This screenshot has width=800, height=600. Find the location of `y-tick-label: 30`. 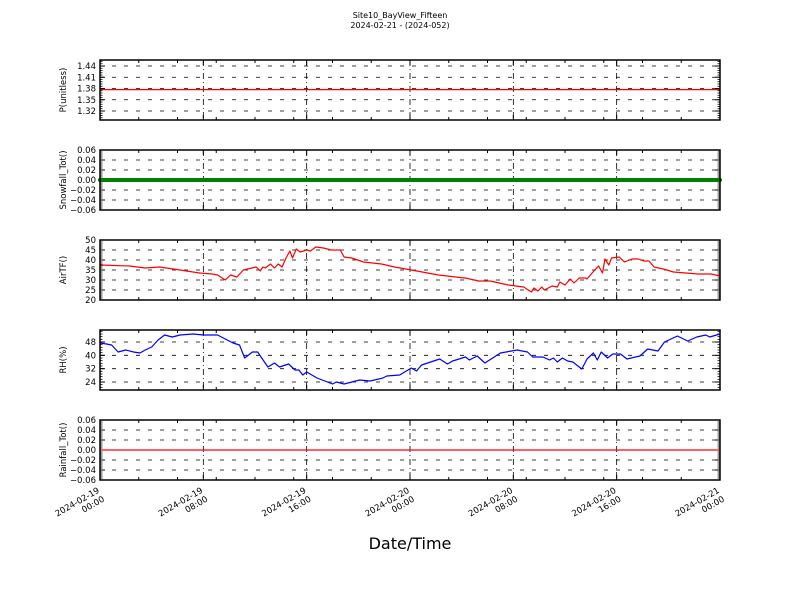

y-tick-label: 30 is located at coordinates (90, 281).